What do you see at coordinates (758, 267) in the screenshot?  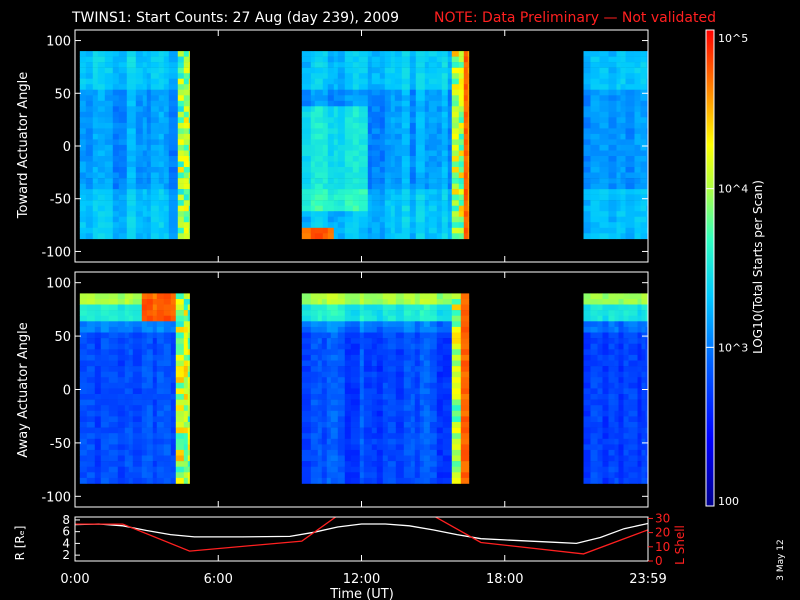 I see `colorbar-label: LOG10(Total Starts per Scan)` at bounding box center [758, 267].